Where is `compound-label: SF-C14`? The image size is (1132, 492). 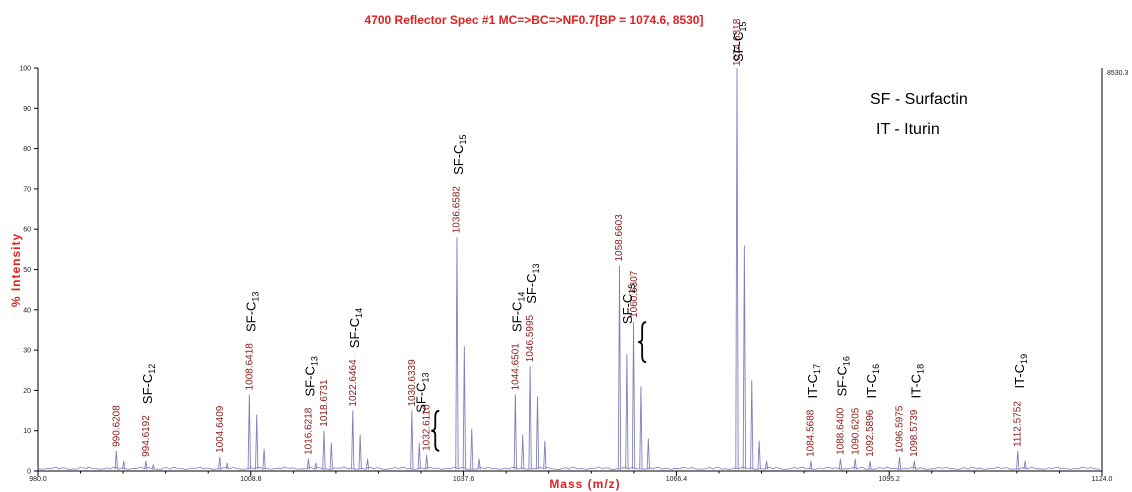 compound-label: SF-C14 is located at coordinates (517, 312).